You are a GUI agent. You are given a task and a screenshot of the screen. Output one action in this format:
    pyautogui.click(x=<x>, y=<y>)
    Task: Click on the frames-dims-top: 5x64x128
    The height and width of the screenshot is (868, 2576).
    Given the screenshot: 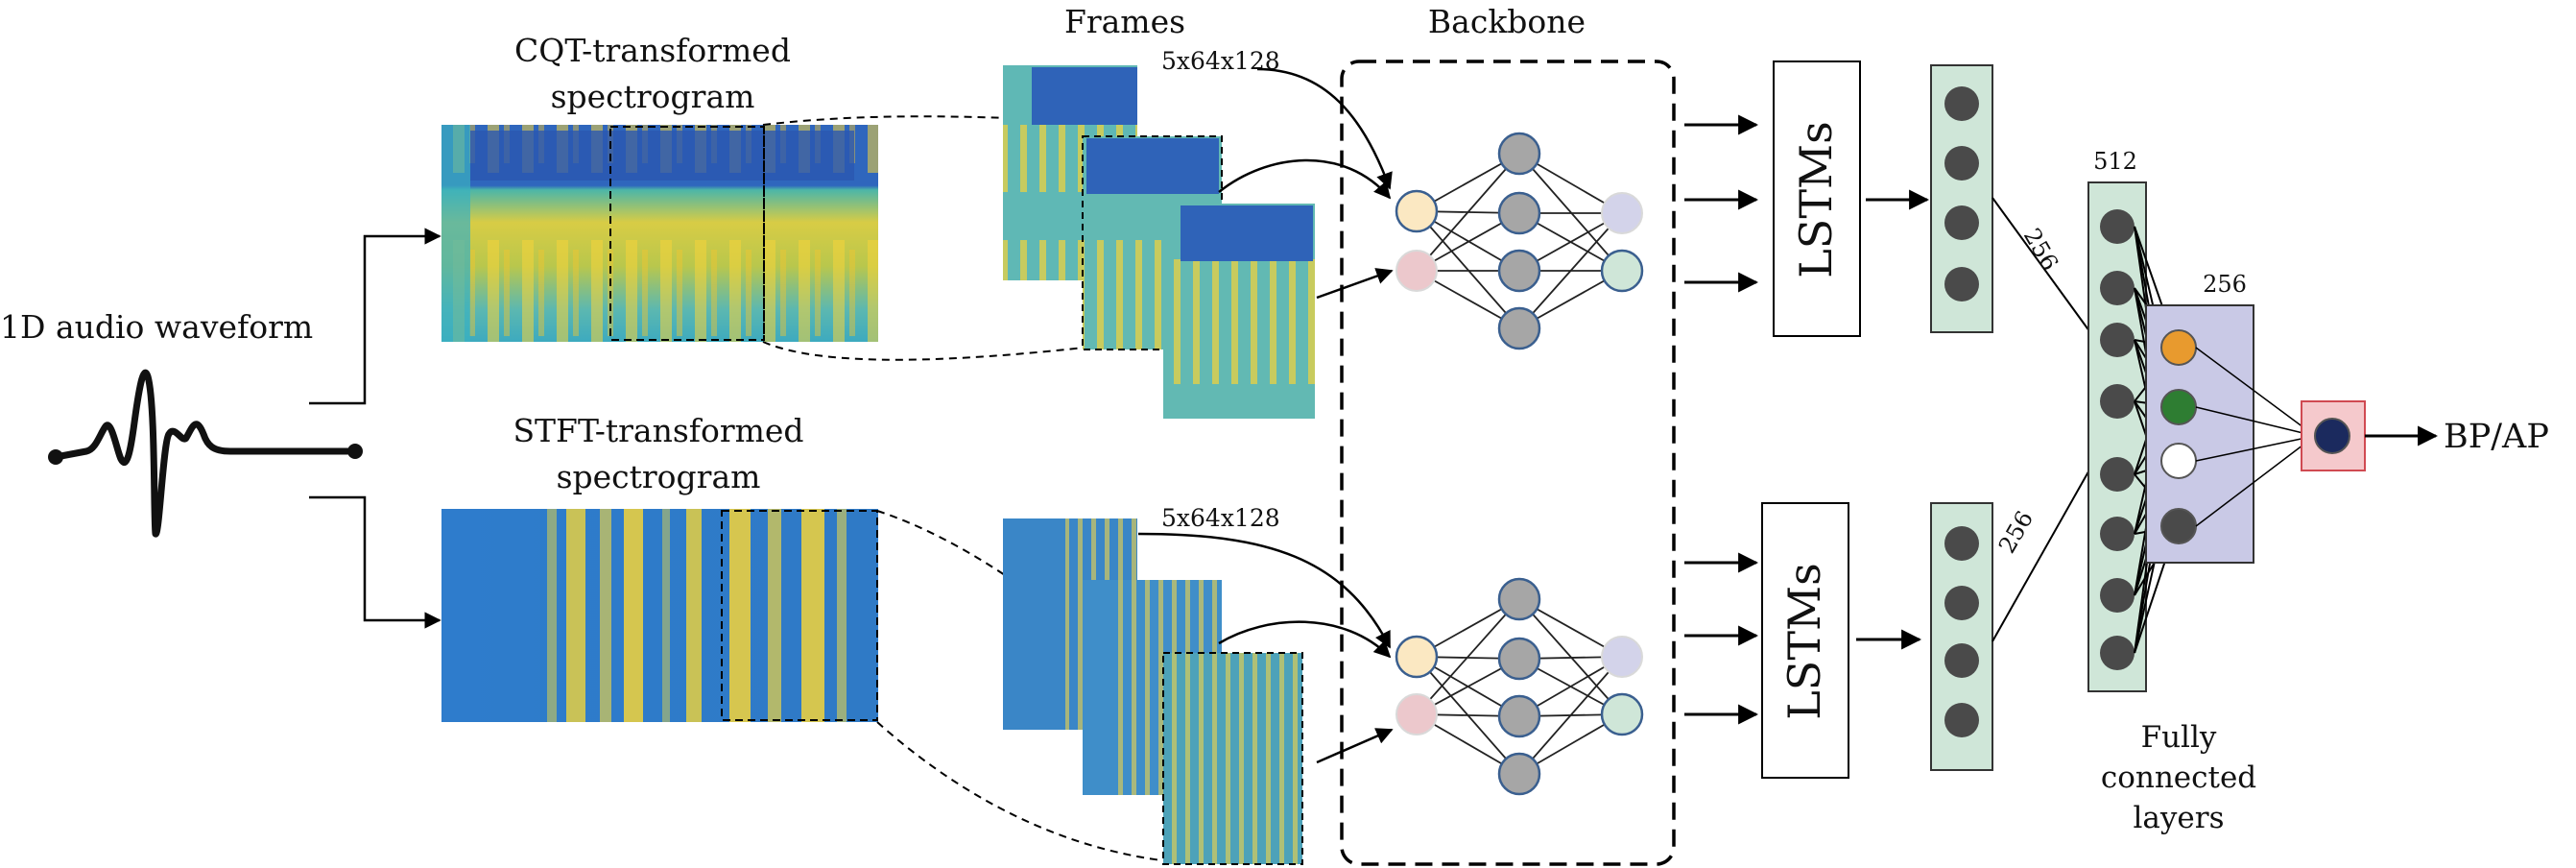 What is the action you would take?
    pyautogui.click(x=1220, y=61)
    